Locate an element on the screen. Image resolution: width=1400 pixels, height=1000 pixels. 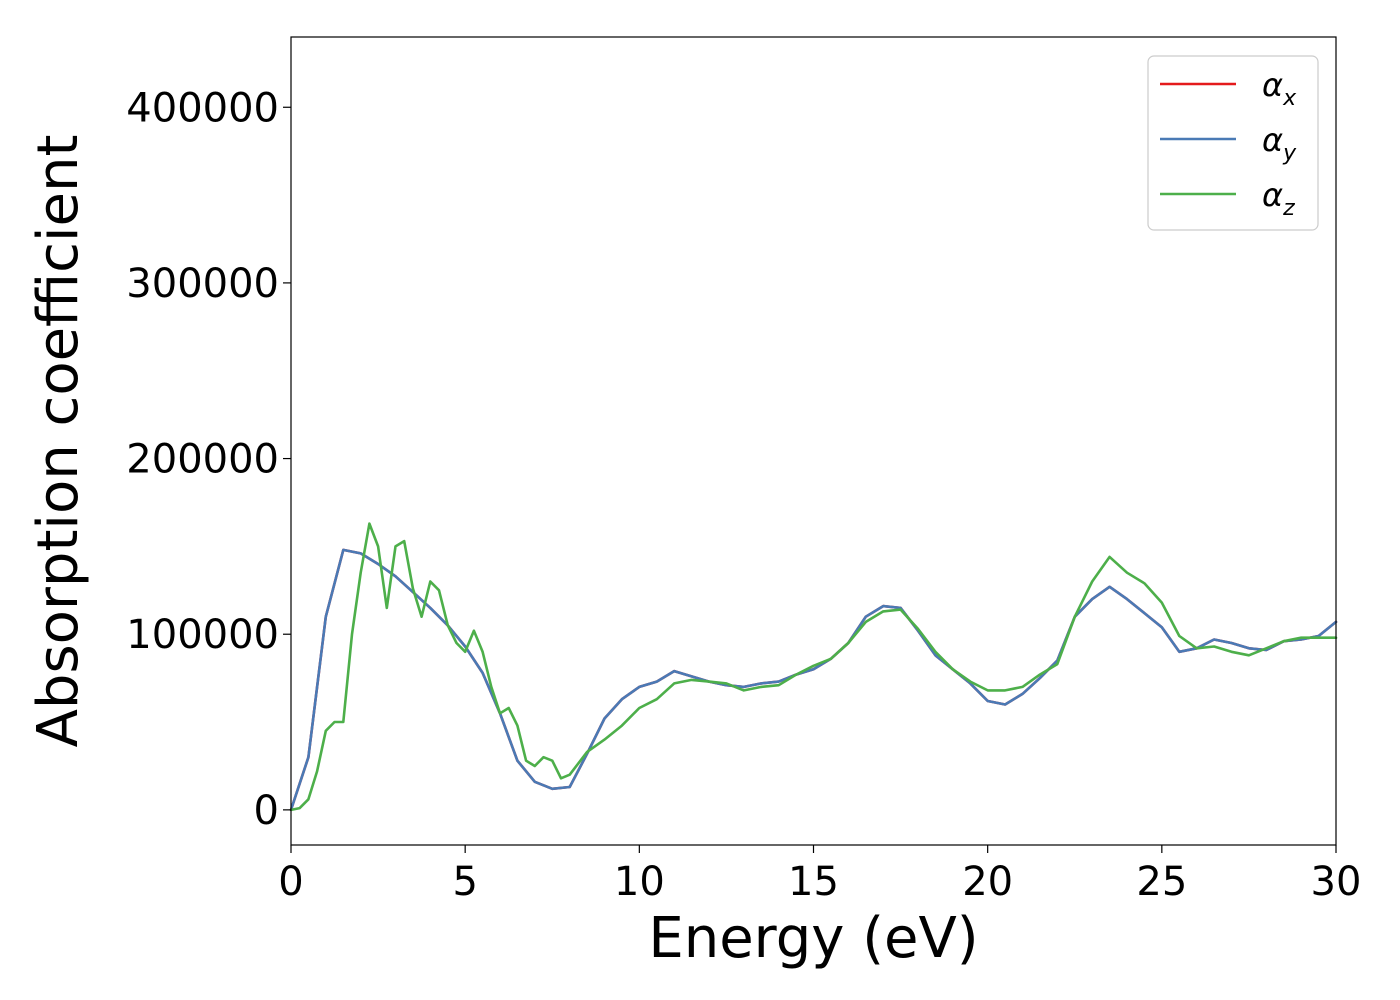
legend: αx αy αz is located at coordinates (1233, 143).